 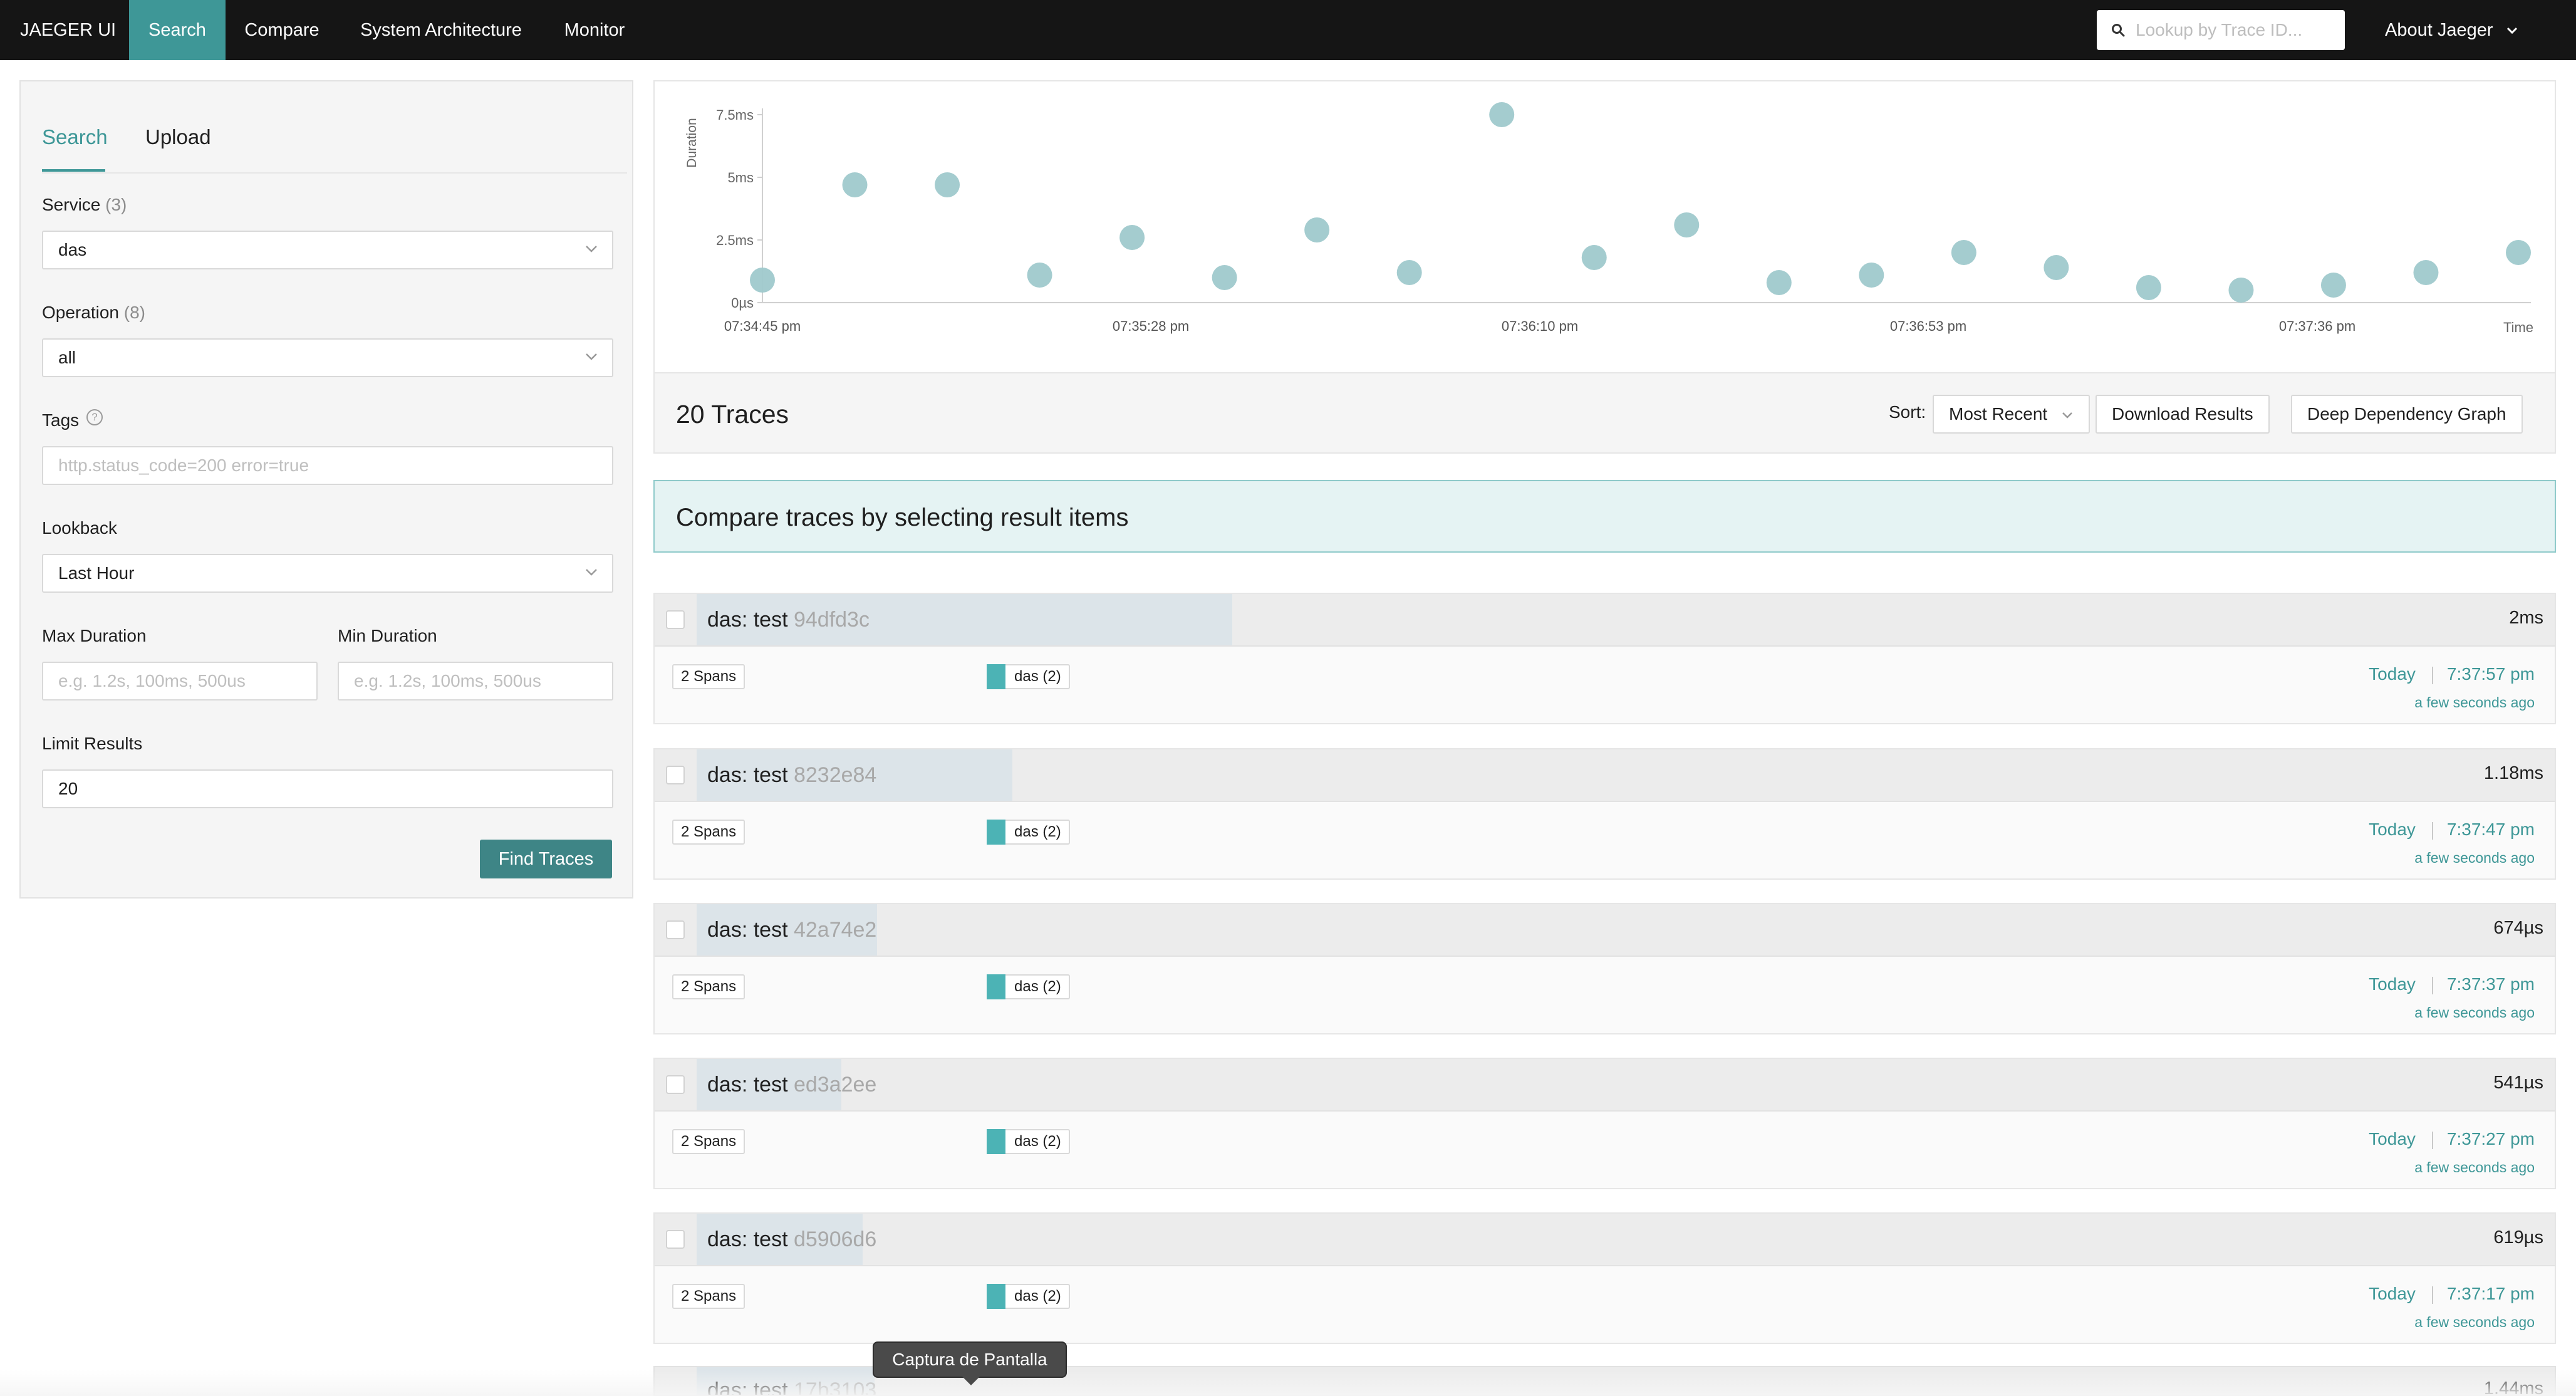 What do you see at coordinates (791, 1239) in the screenshot?
I see `trace-title: das: test d5906d6` at bounding box center [791, 1239].